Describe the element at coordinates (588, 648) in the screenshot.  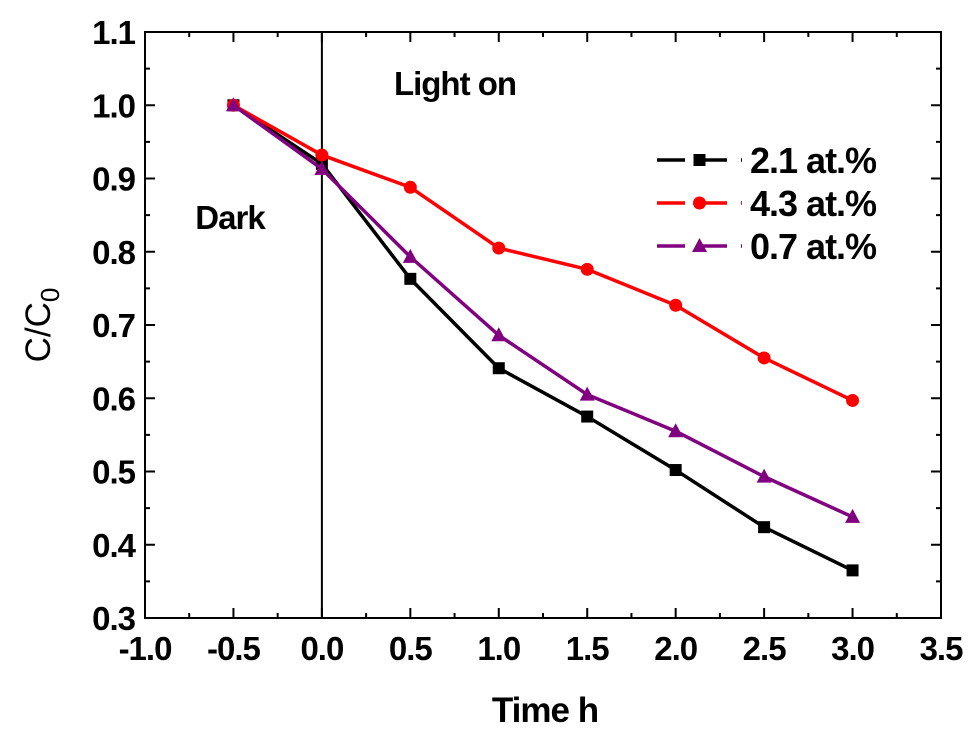
I see `x-tick-label: 1.5` at that location.